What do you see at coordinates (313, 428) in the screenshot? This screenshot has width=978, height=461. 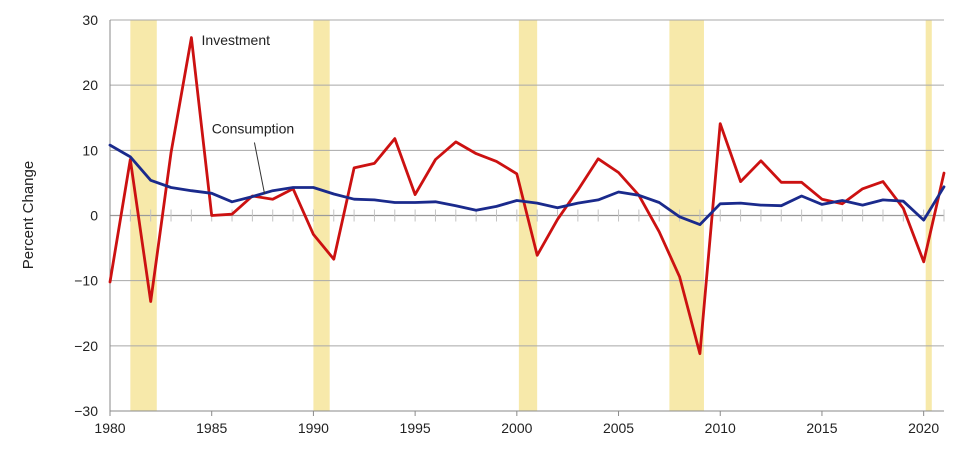 I see `x-tick-label-1990: 1990` at bounding box center [313, 428].